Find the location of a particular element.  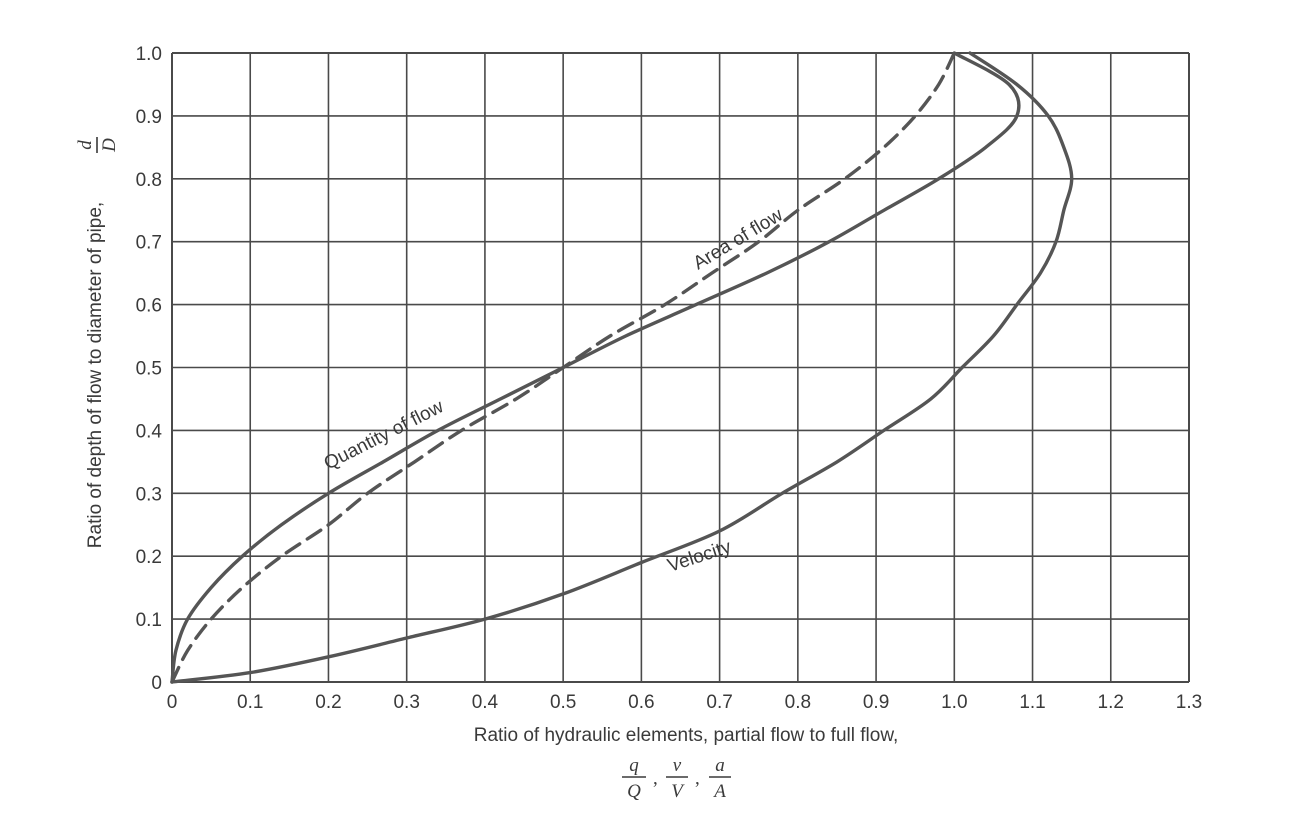

x-tick-label: 1.2 is located at coordinates (1111, 702).